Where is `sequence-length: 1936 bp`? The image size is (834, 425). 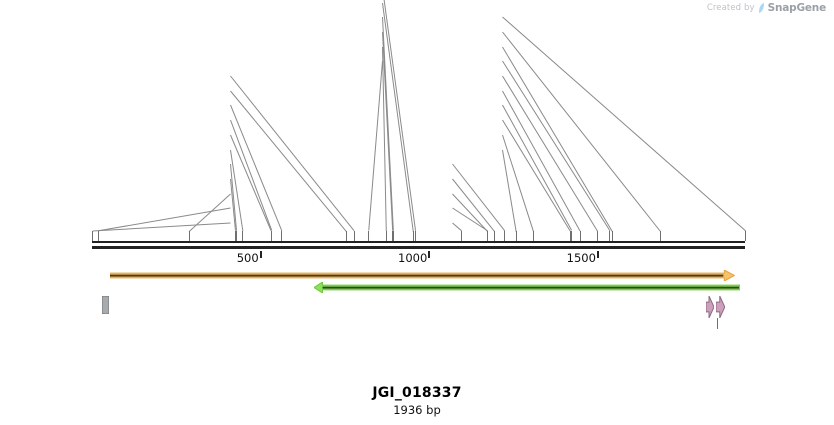 sequence-length: 1936 bp is located at coordinates (417, 410).